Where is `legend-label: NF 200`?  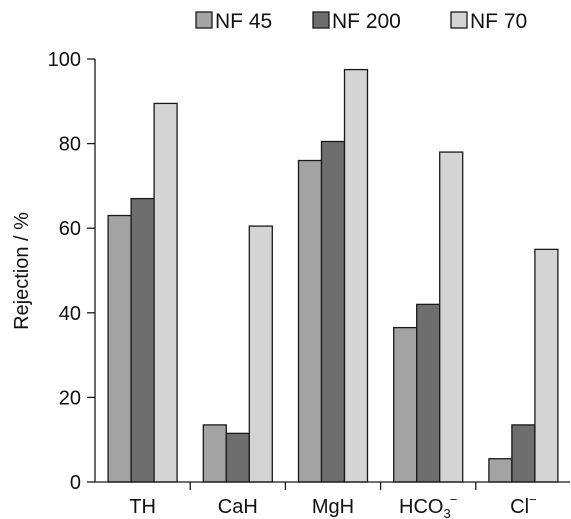
legend-label: NF 200 is located at coordinates (366, 21).